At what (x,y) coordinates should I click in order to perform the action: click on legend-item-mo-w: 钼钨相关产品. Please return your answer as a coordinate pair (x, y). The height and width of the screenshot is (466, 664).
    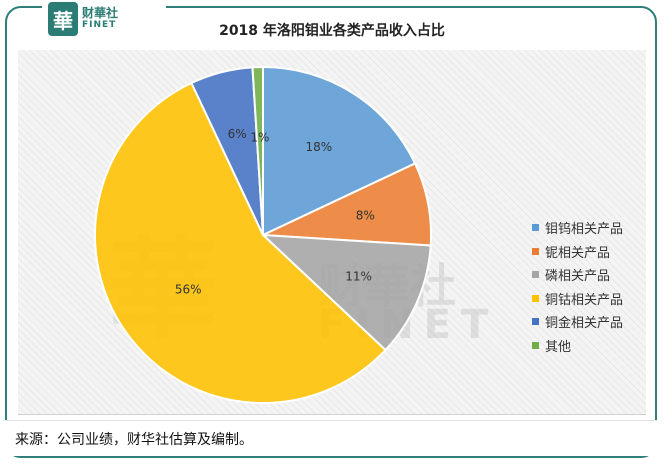
    Looking at the image, I should click on (577, 228).